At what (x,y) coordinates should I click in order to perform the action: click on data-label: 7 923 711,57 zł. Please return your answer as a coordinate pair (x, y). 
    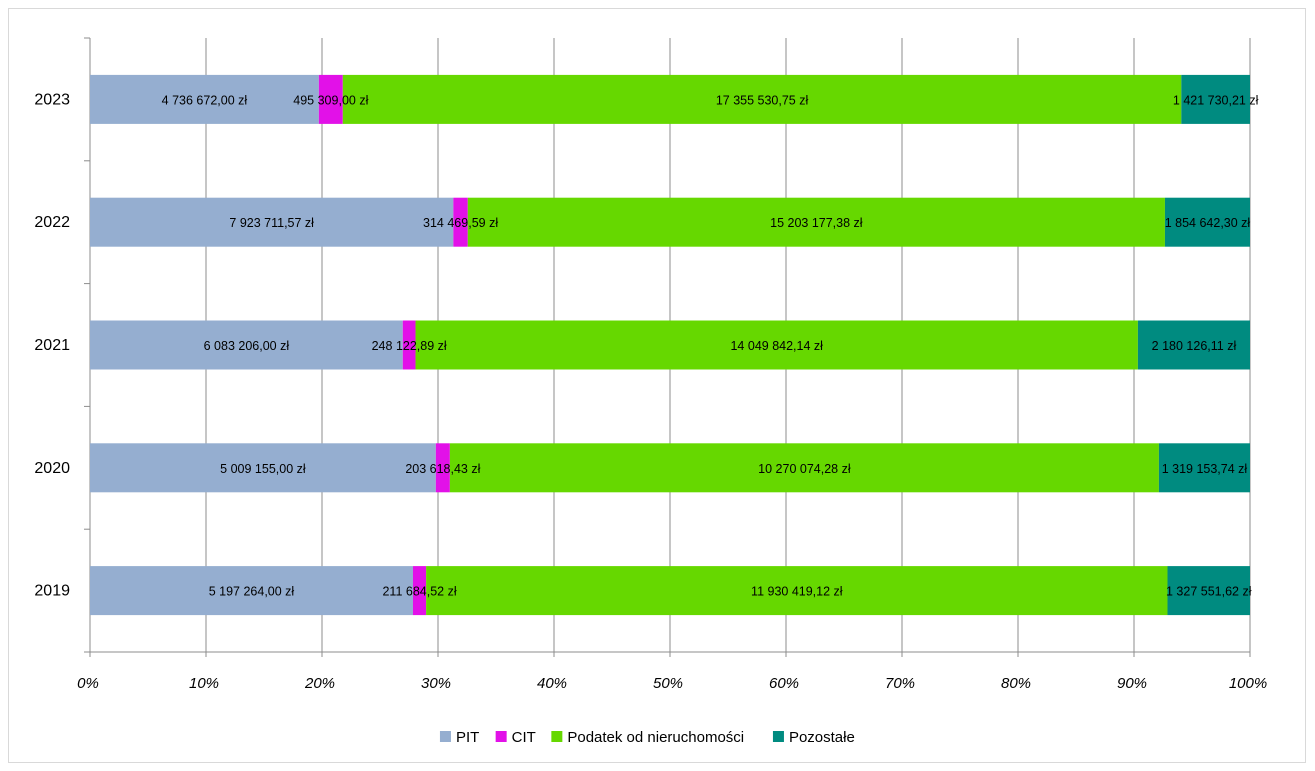
    Looking at the image, I should click on (271, 223).